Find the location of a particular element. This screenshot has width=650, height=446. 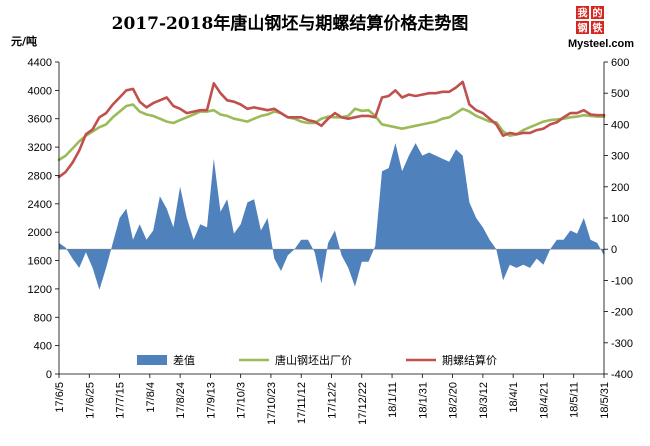

y-tick-label-right: 200 is located at coordinates (620, 188).